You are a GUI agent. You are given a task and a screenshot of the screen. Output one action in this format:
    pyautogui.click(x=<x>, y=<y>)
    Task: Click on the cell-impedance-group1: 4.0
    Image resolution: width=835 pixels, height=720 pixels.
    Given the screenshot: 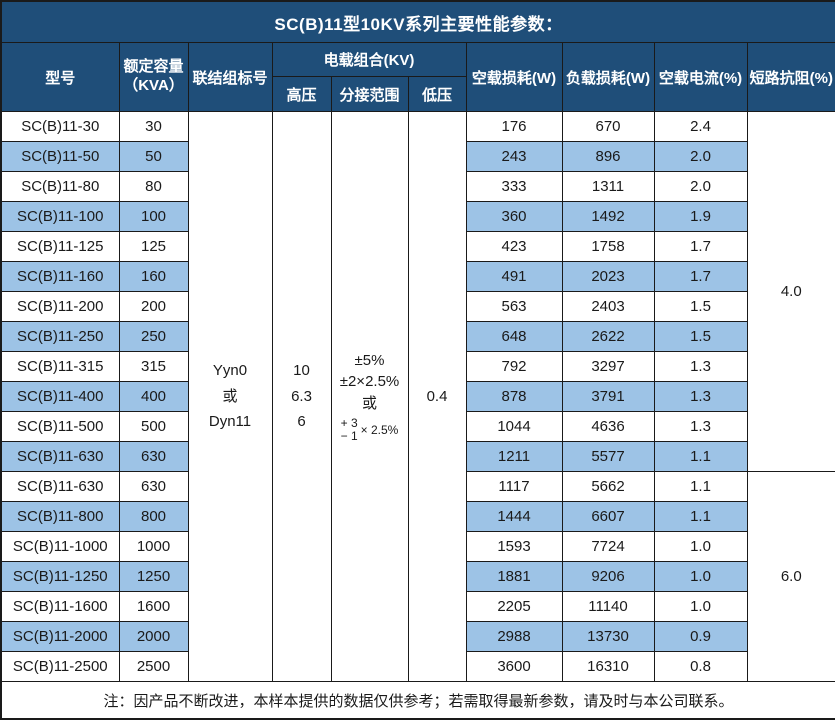 What is the action you would take?
    pyautogui.click(x=790, y=291)
    